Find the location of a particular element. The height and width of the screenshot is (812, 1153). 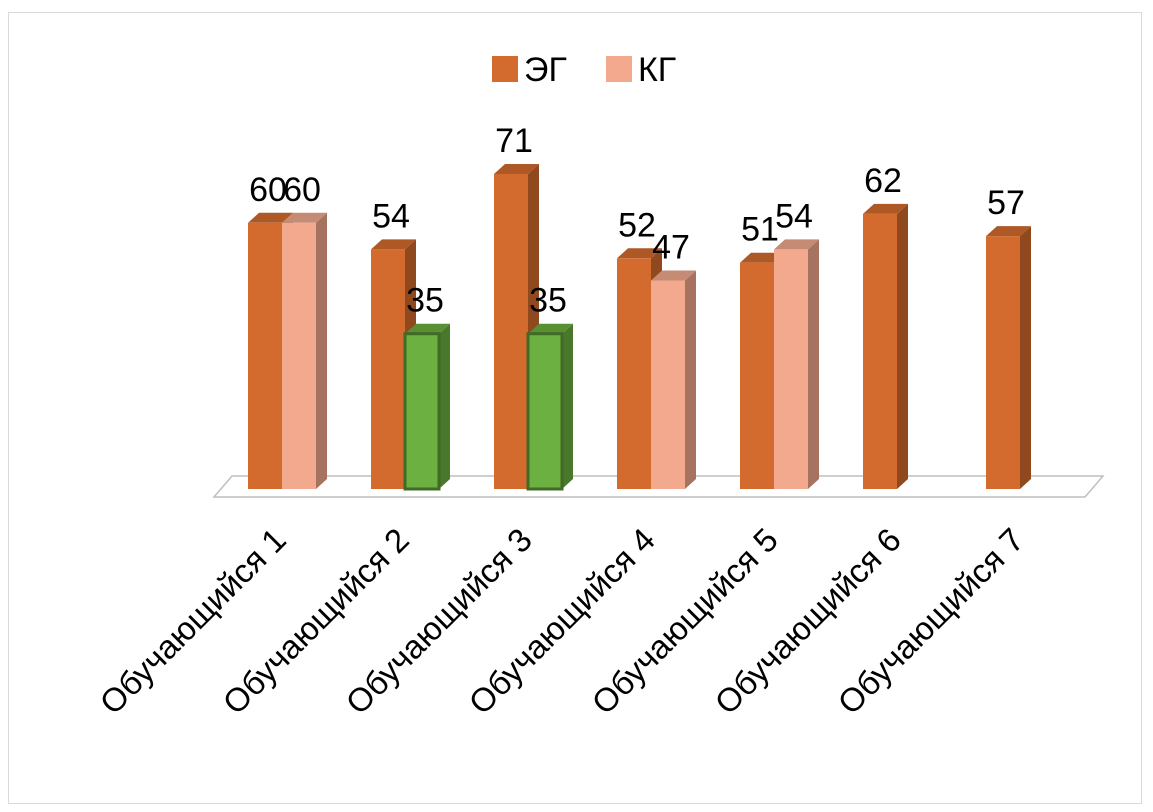

data-label-кг-2: 35 is located at coordinates (425, 301).